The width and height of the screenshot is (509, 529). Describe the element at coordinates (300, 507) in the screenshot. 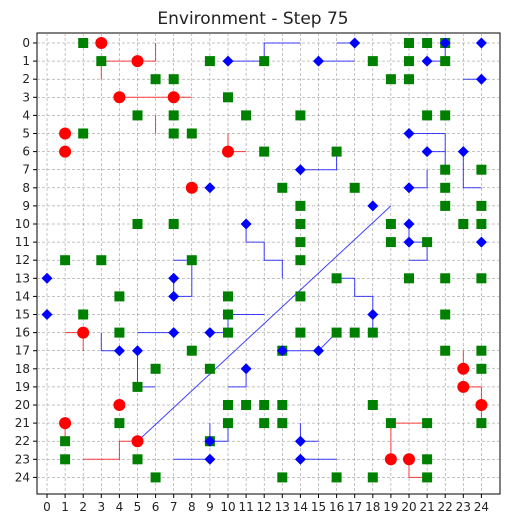

I see `x-tick-label: 14` at that location.